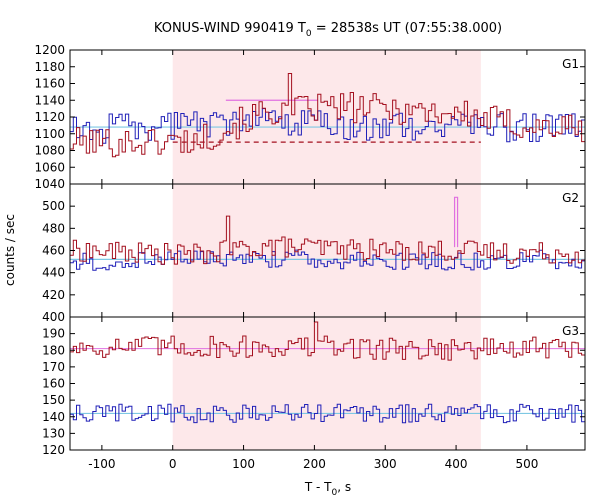 This screenshot has width=600, height=500. Describe the element at coordinates (173, 464) in the screenshot. I see `x-tick-label: 0` at that location.